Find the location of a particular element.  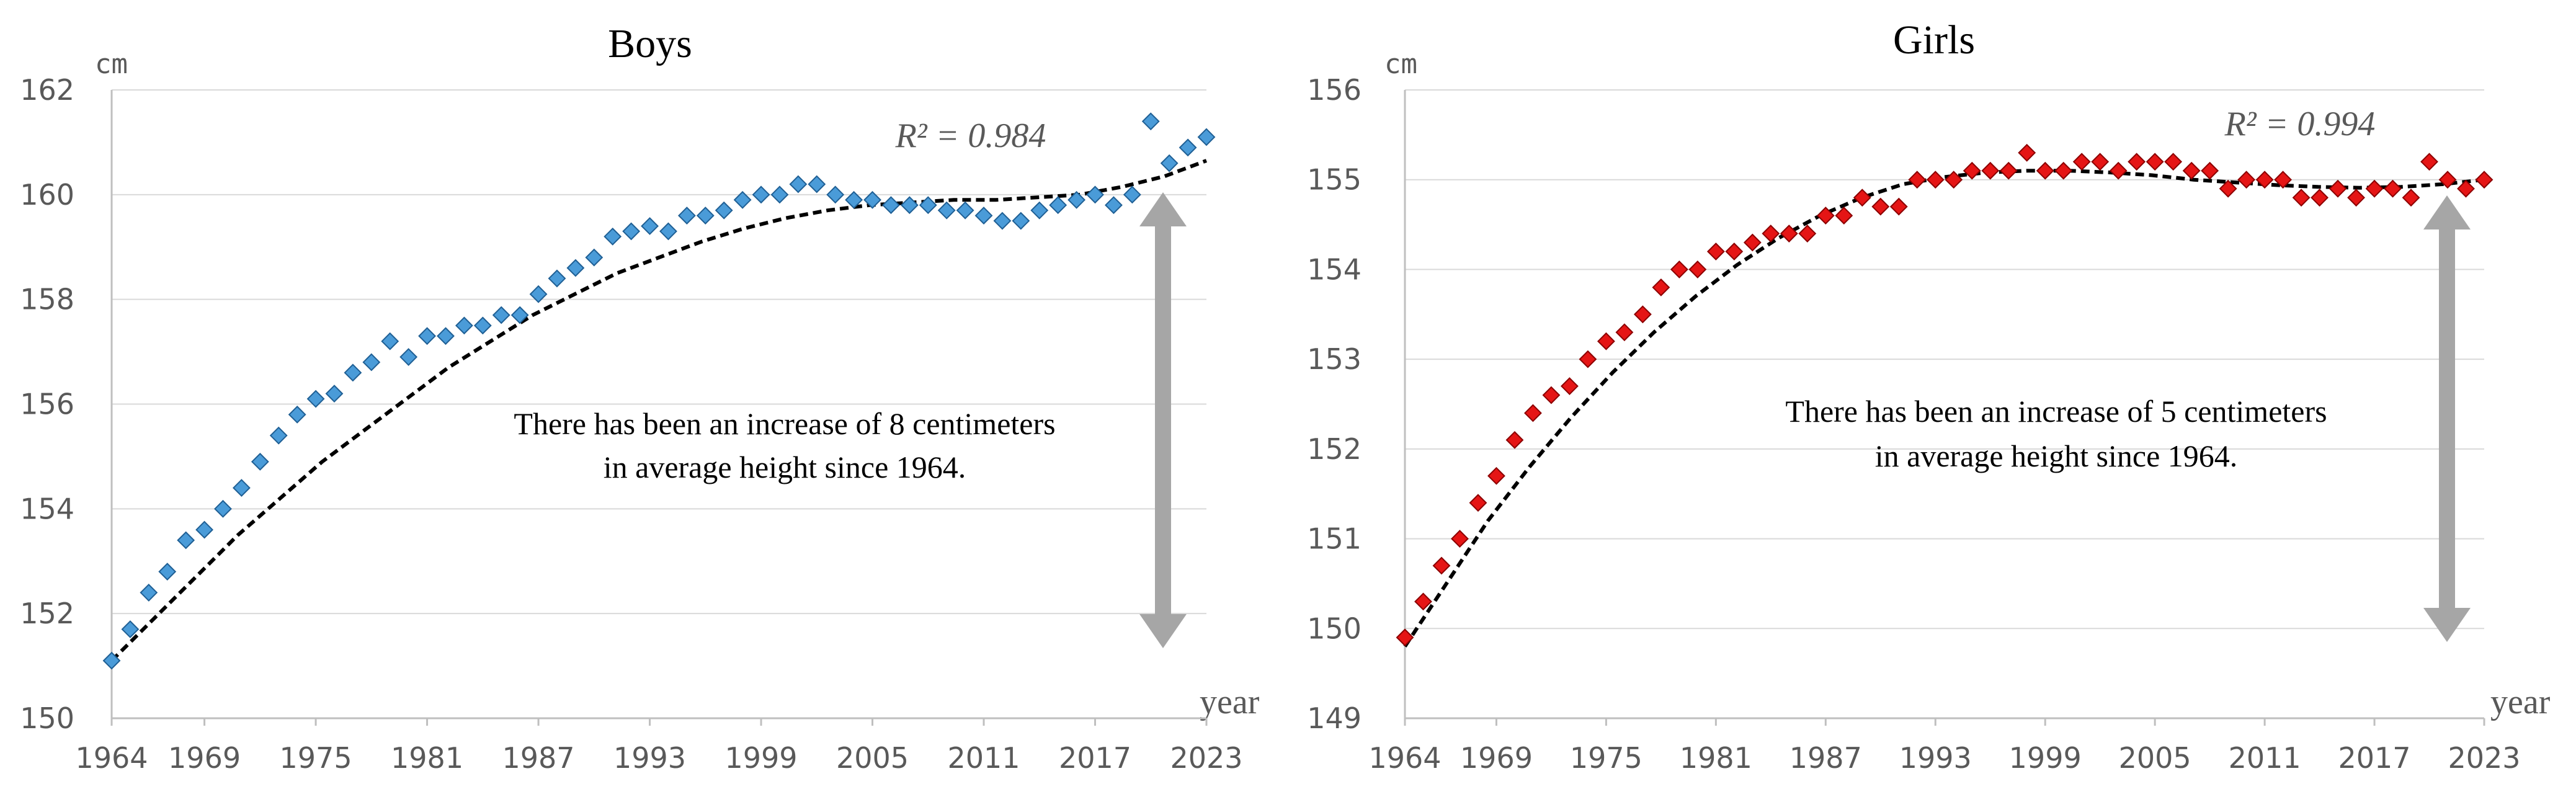

boys-r-squared: R² = 0.984 is located at coordinates (971, 136).